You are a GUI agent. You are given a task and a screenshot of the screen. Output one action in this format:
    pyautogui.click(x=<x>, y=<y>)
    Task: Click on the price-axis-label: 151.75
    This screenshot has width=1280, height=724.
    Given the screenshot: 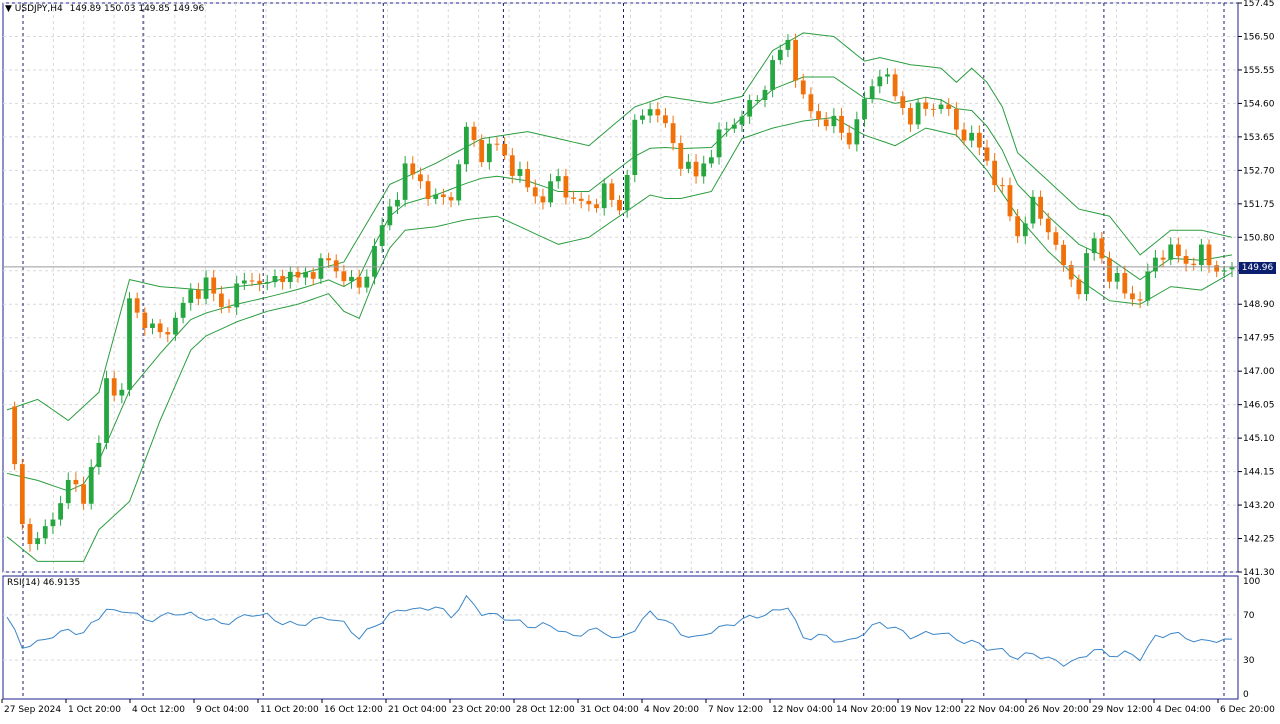 What is the action you would take?
    pyautogui.click(x=1259, y=205)
    